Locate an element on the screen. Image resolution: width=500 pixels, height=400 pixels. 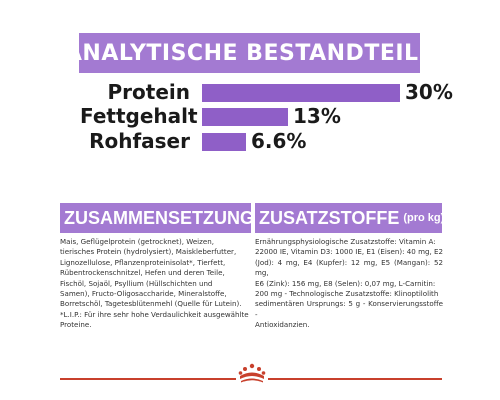
text-line: Proteine. is located at coordinates (76, 325).